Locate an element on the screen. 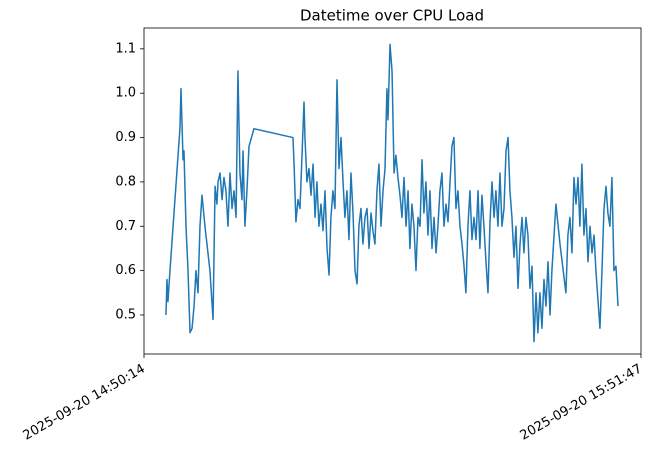 This screenshot has width=649, height=461. y-tick-label: 0.9 is located at coordinates (125, 137).